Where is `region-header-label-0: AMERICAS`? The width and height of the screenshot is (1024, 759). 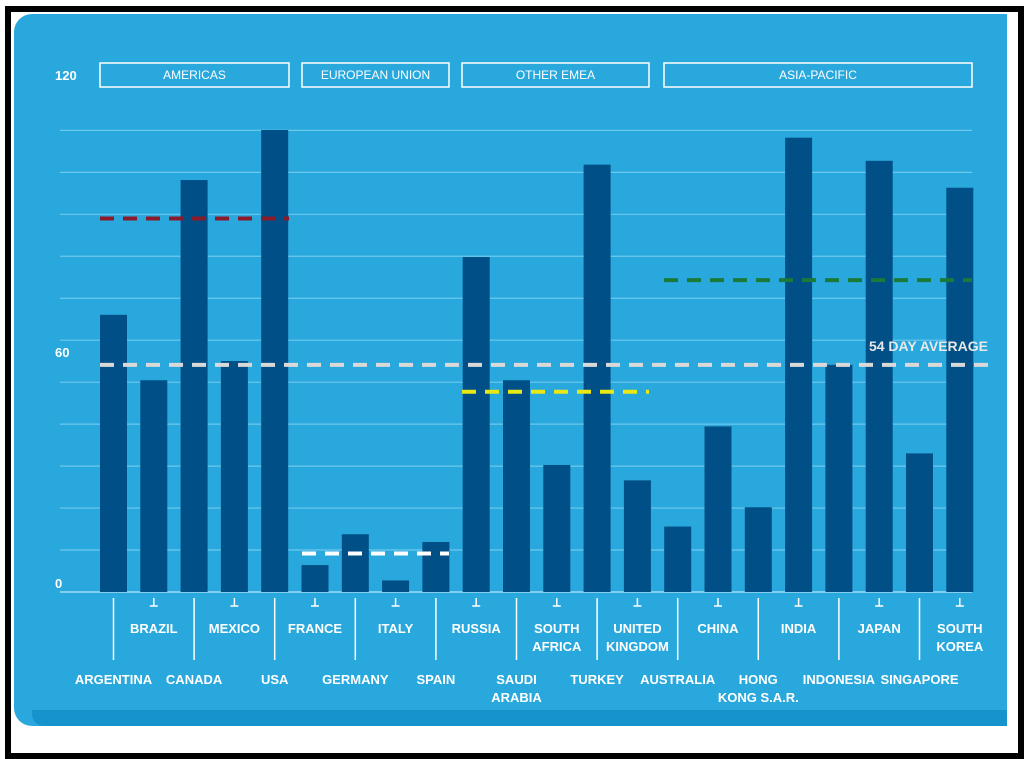 region-header-label-0: AMERICAS is located at coordinates (194, 75).